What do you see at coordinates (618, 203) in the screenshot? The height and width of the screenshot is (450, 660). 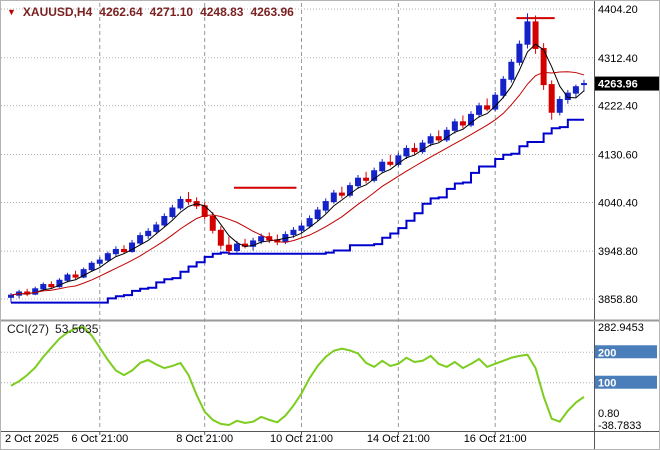 I see `price-axis-label: 4040.40` at bounding box center [618, 203].